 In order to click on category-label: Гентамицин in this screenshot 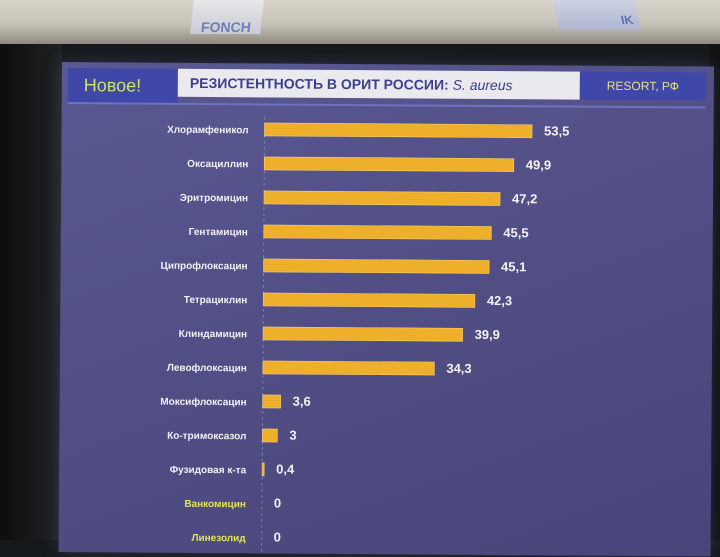, I will do `click(218, 232)`.